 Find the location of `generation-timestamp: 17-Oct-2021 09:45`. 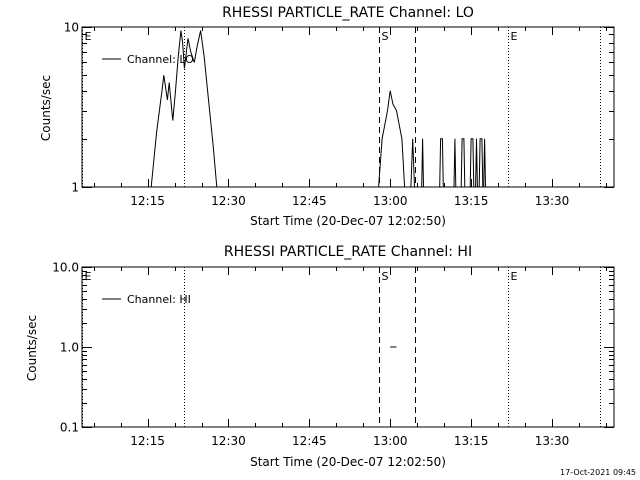

generation-timestamp: 17-Oct-2021 09:45 is located at coordinates (598, 472).